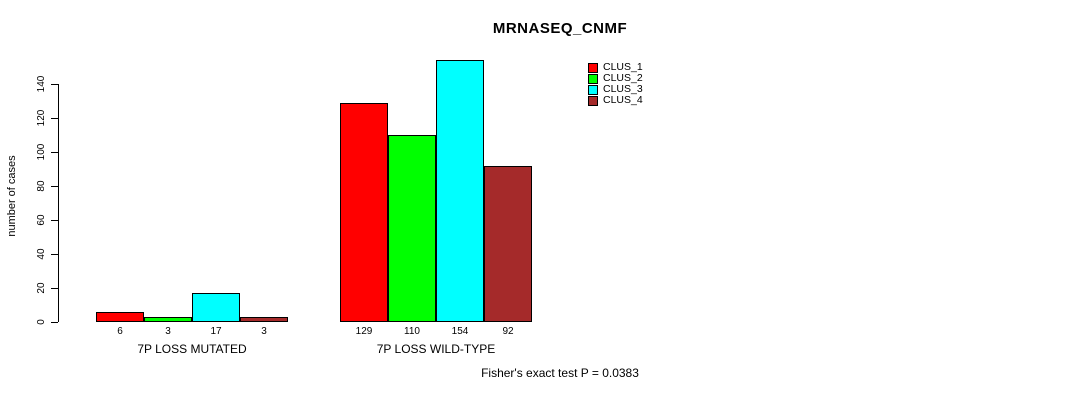  What do you see at coordinates (192, 349) in the screenshot?
I see `group-label: 7P LOSS MUTATED` at bounding box center [192, 349].